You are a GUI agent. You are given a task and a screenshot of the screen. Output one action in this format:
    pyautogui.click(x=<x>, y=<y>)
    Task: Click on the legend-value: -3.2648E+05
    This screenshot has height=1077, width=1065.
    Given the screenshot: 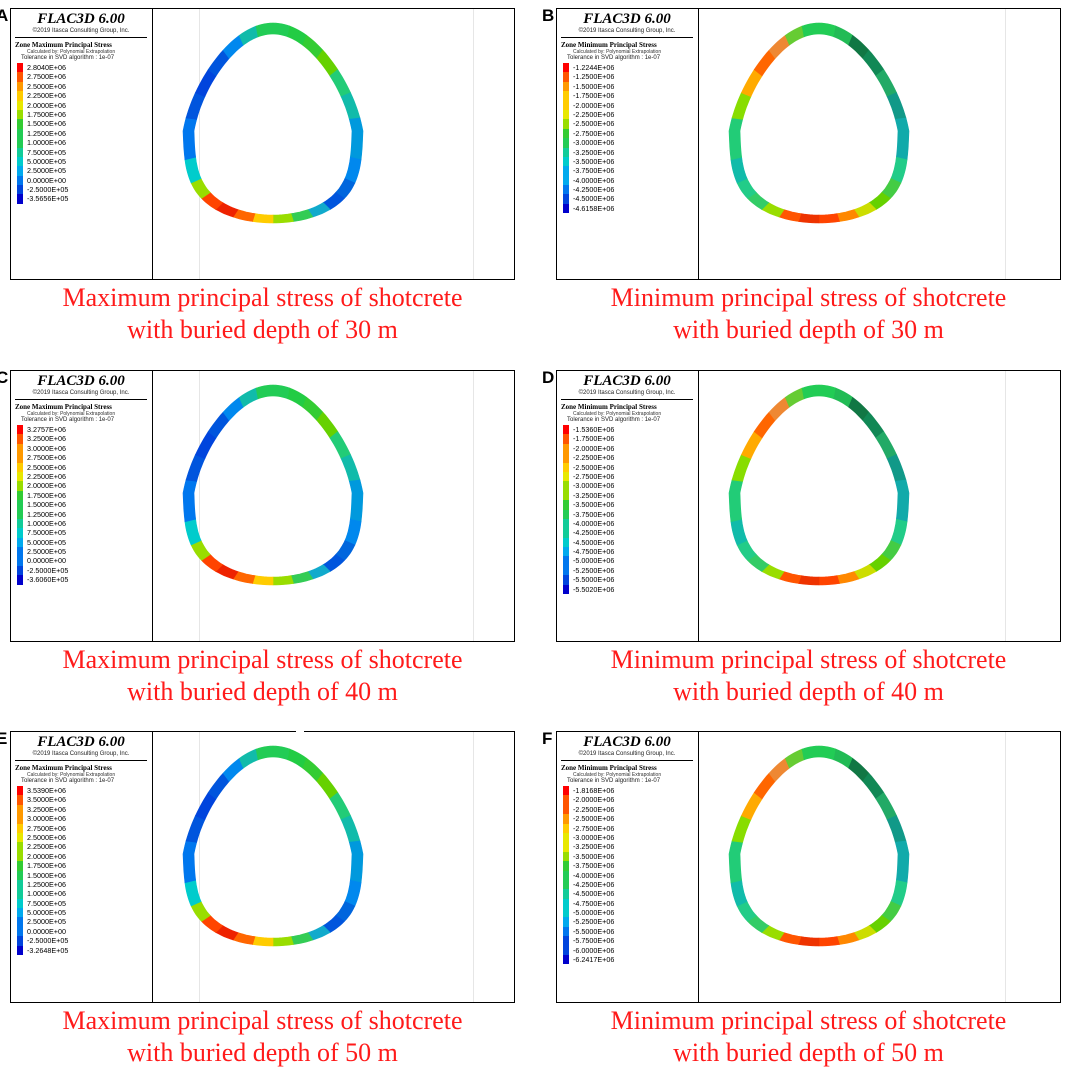 What is the action you would take?
    pyautogui.click(x=48, y=950)
    